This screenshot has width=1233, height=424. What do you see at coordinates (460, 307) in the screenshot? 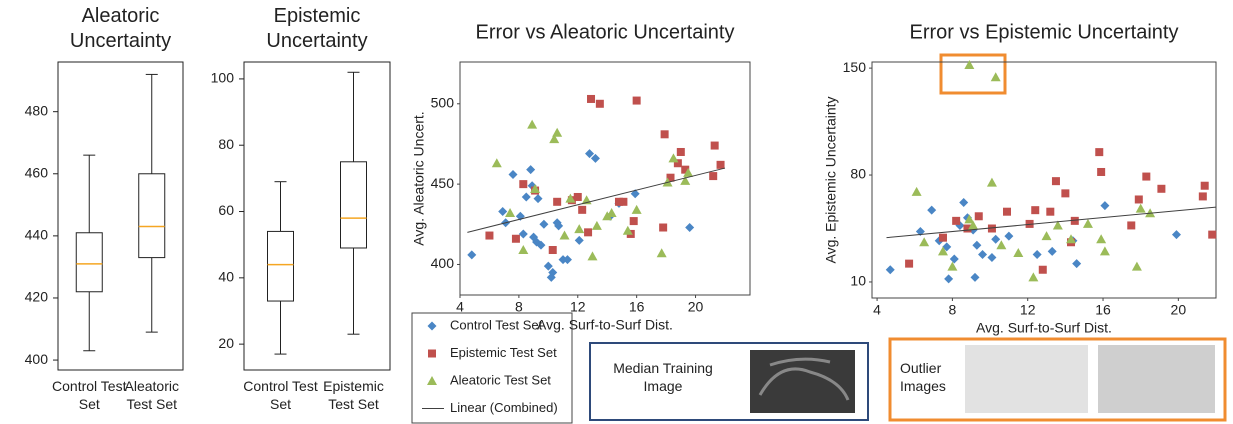
I see `x-tick-label: 4` at bounding box center [460, 307].